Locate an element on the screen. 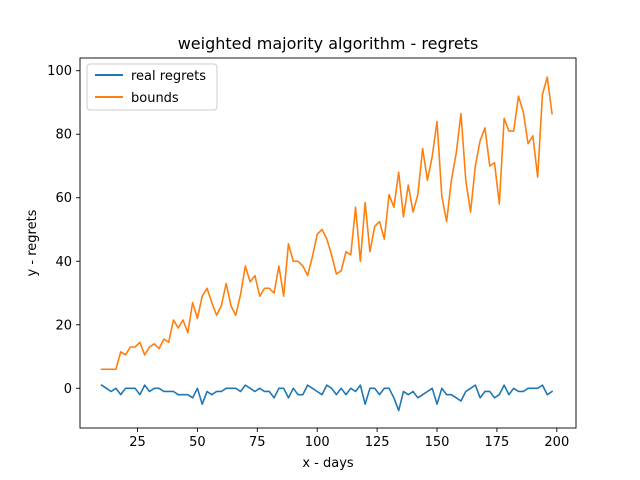 The height and width of the screenshot is (480, 640). x-tick-label: 125 is located at coordinates (377, 442).